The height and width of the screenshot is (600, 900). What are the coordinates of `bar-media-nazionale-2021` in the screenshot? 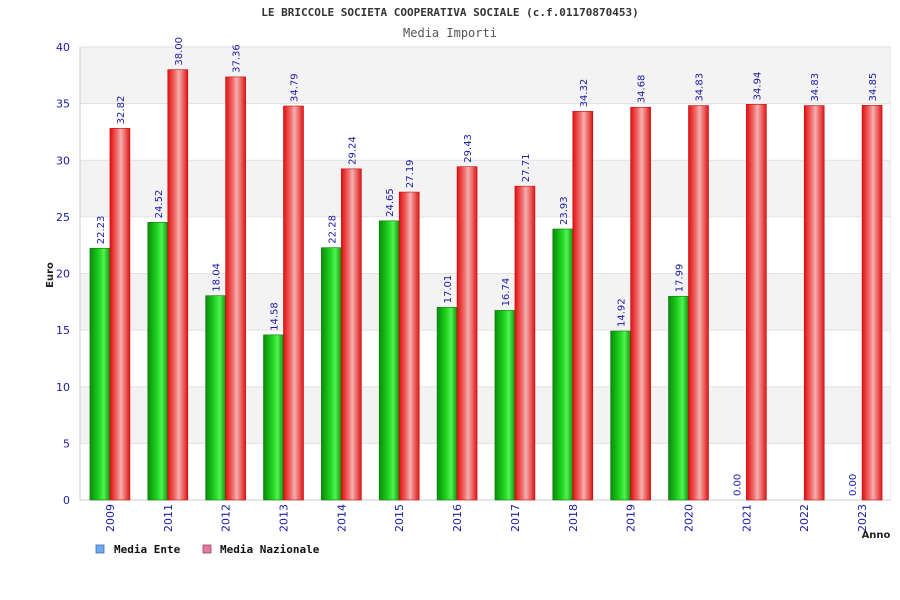 It's located at (756, 302).